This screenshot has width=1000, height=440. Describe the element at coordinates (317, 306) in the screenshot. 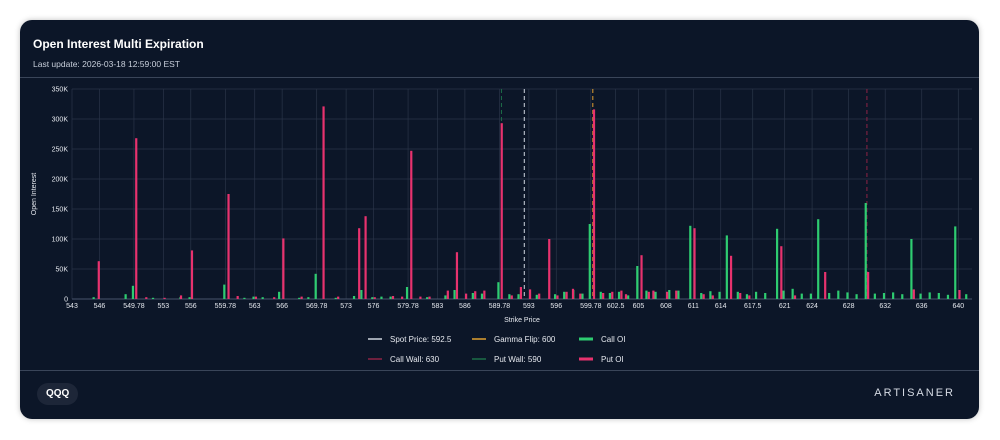

I see `x-tick-label: 569.78` at that location.